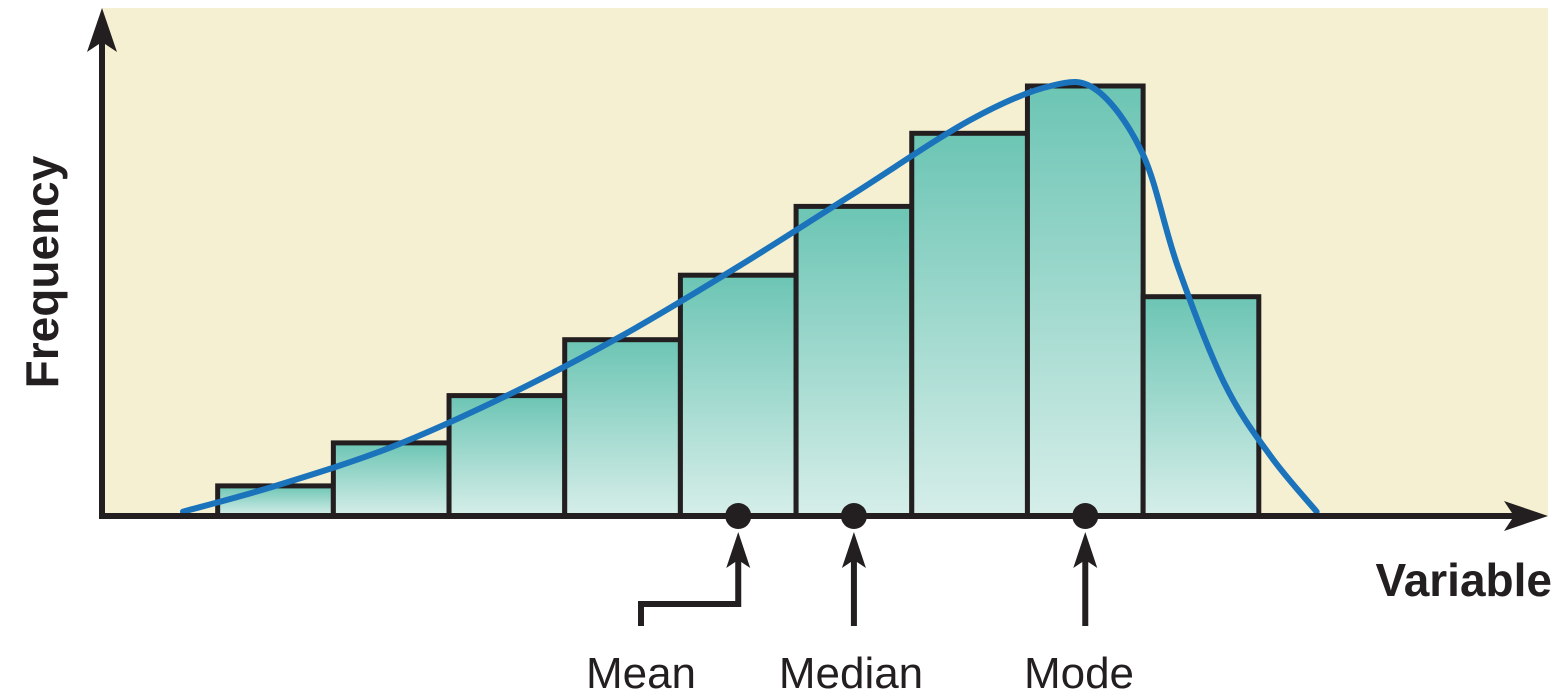 The width and height of the screenshot is (1564, 694). What do you see at coordinates (641, 671) in the screenshot?
I see `mean-label: Mean` at bounding box center [641, 671].